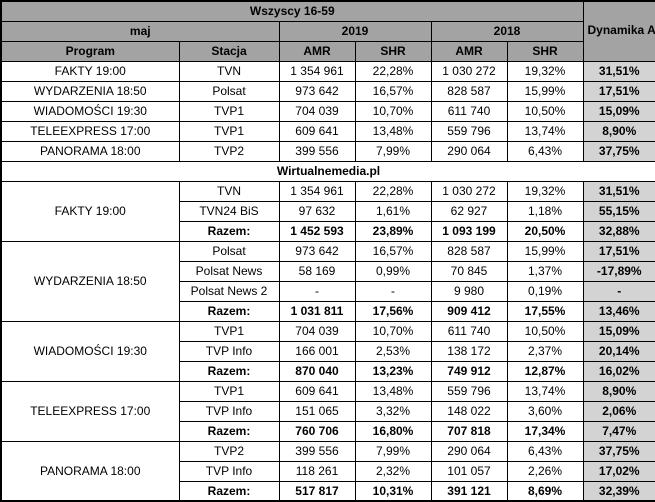  What do you see at coordinates (469, 411) in the screenshot?
I see `amr-2018-cell: 148 022` at bounding box center [469, 411].